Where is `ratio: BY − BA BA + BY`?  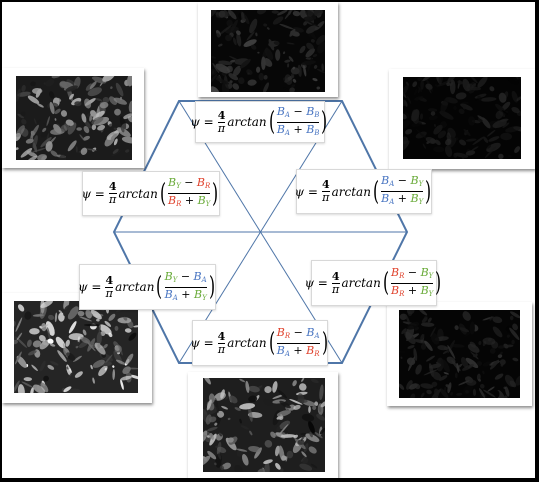
ratio: BY − BA BA + BY is located at coordinates (185, 287).